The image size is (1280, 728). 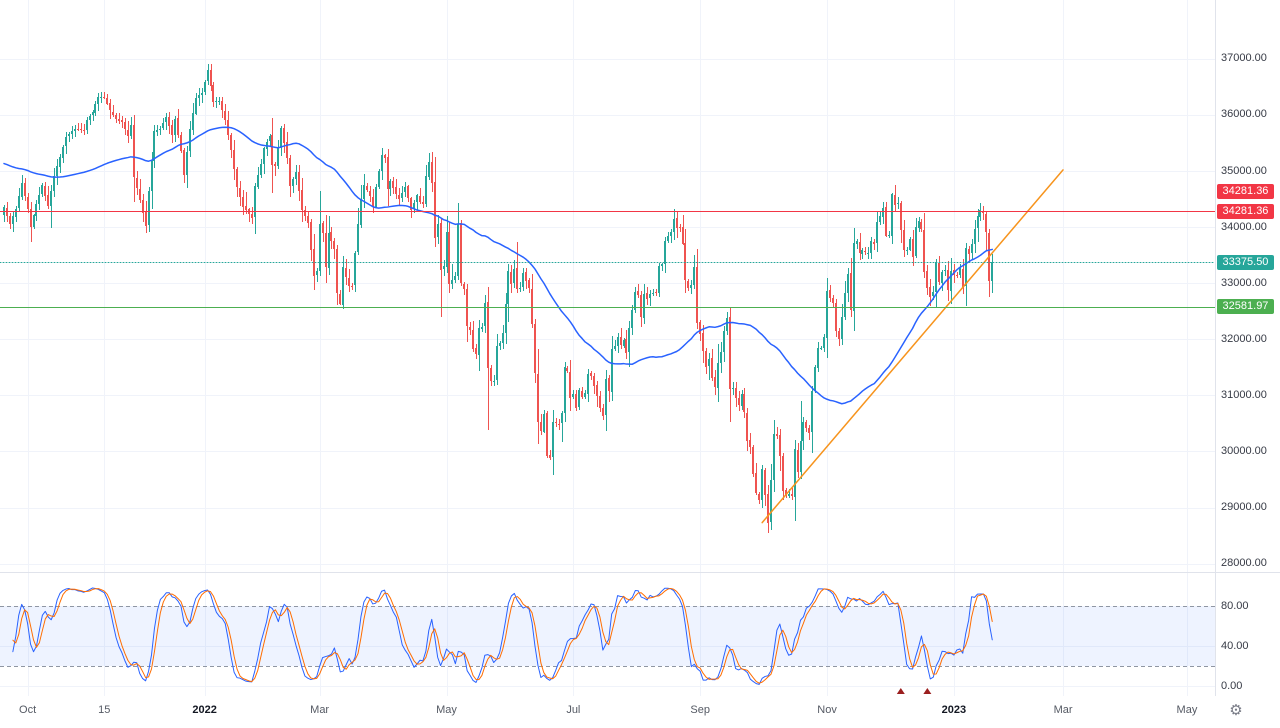 What do you see at coordinates (827, 710) in the screenshot?
I see `time-tick-label: Nov` at bounding box center [827, 710].